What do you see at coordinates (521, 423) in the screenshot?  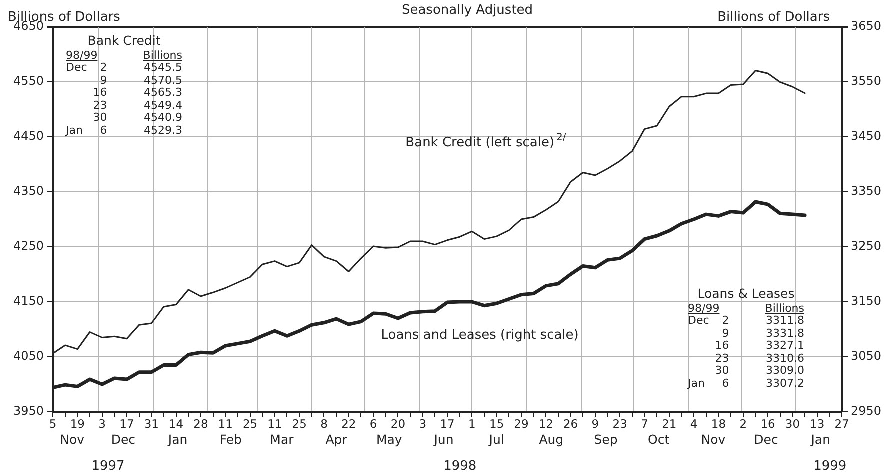 I see `x-tick-label: 29` at bounding box center [521, 423].